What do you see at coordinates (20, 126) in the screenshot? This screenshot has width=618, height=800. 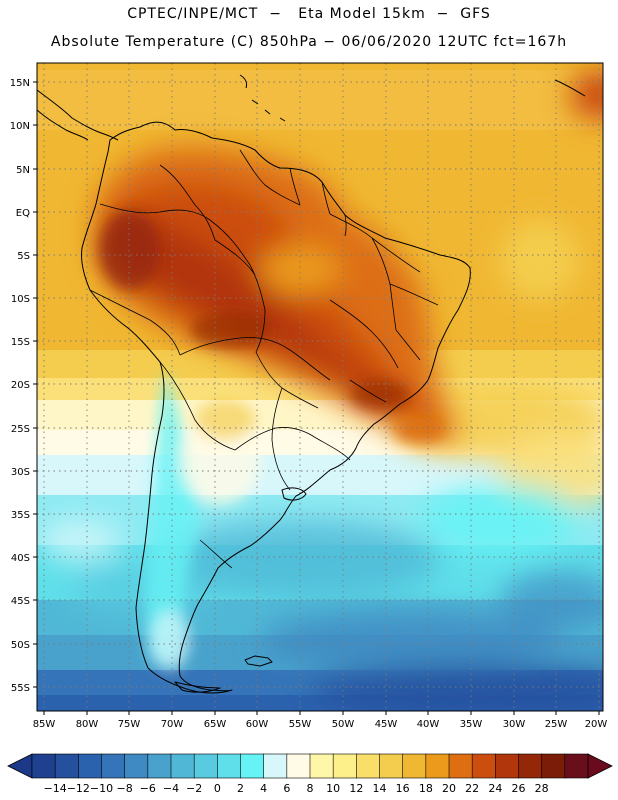 I see `lat-label: 10N` at bounding box center [20, 126].